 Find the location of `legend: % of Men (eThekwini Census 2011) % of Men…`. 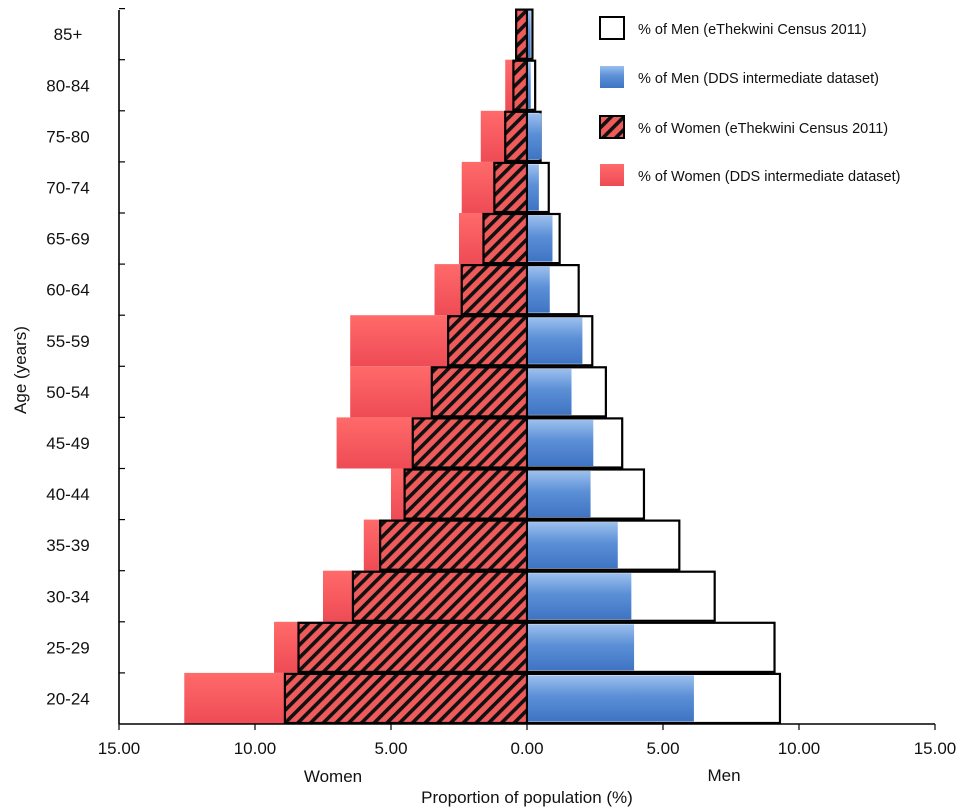

legend: % of Men (eThekwini Census 2011) % of Men… is located at coordinates (749, 101).